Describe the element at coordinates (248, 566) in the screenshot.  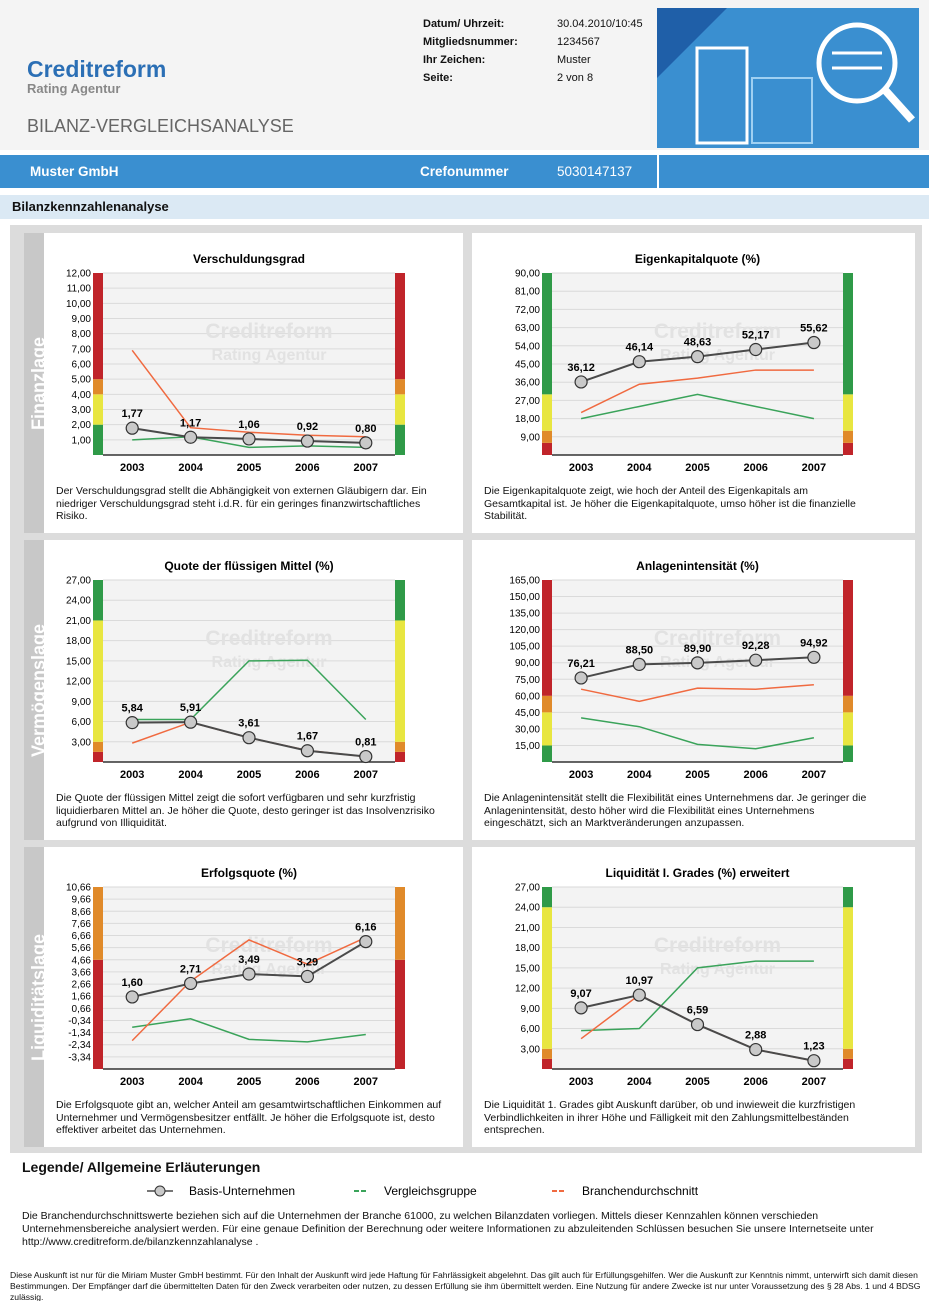
I see `chart-title: Quote der flüssigen Mittel (%)` at that location.